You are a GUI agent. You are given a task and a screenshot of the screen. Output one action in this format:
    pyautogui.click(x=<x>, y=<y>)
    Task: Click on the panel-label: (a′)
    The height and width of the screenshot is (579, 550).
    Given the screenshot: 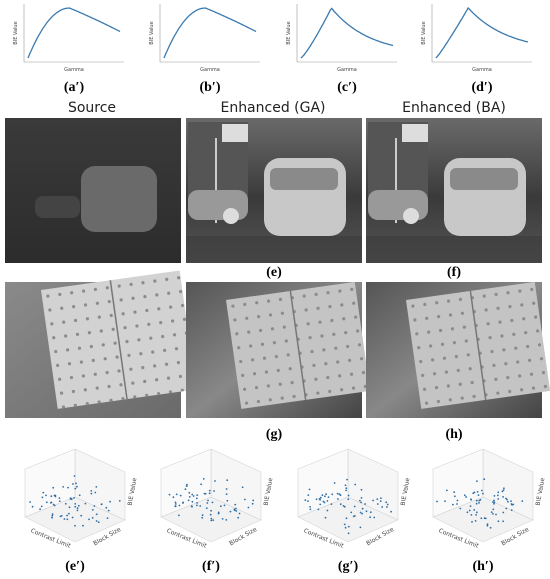 What is the action you would take?
    pyautogui.click(x=74, y=87)
    